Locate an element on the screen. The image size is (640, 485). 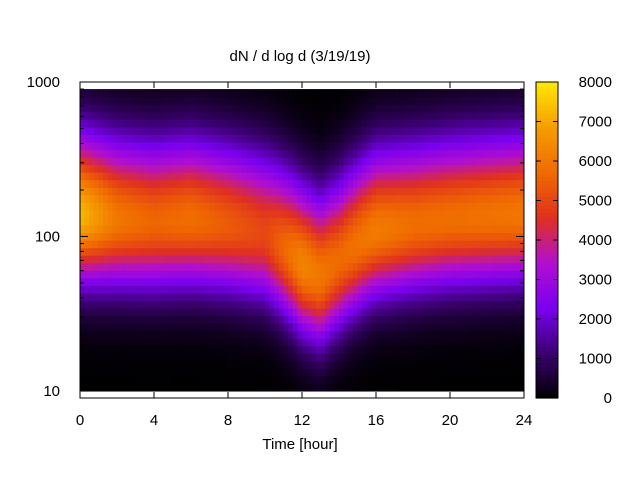
x-tick-label: 4 is located at coordinates (154, 420).